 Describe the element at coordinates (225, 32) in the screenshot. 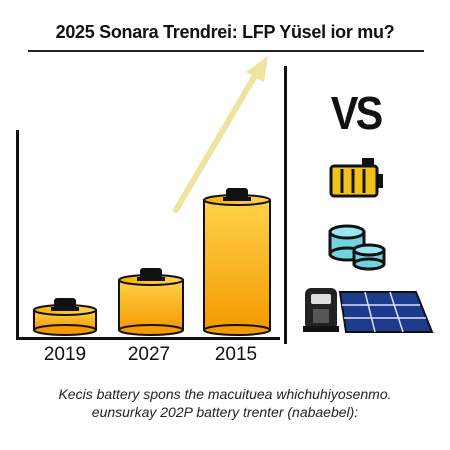

I see `chart-title: 2025 Sonara Trendrei: LFP Yüsel ior mu?` at that location.